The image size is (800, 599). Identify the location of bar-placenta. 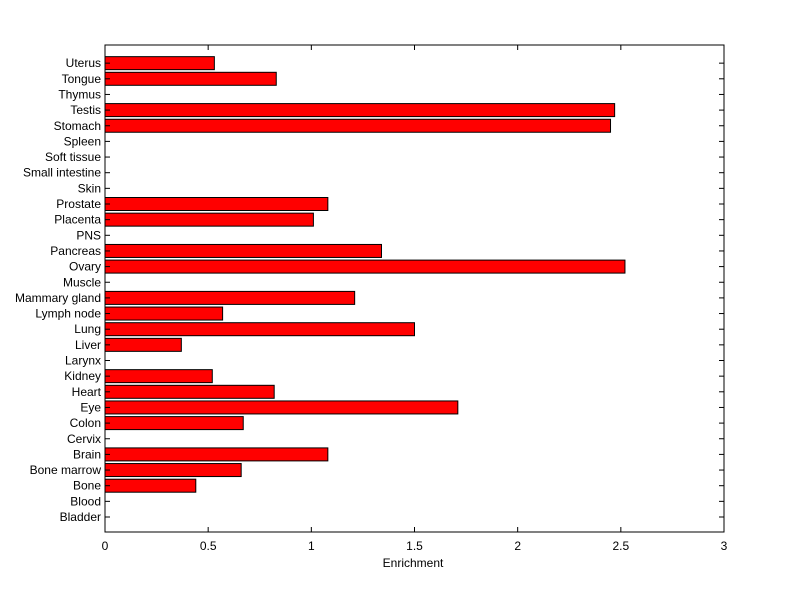
(209, 219).